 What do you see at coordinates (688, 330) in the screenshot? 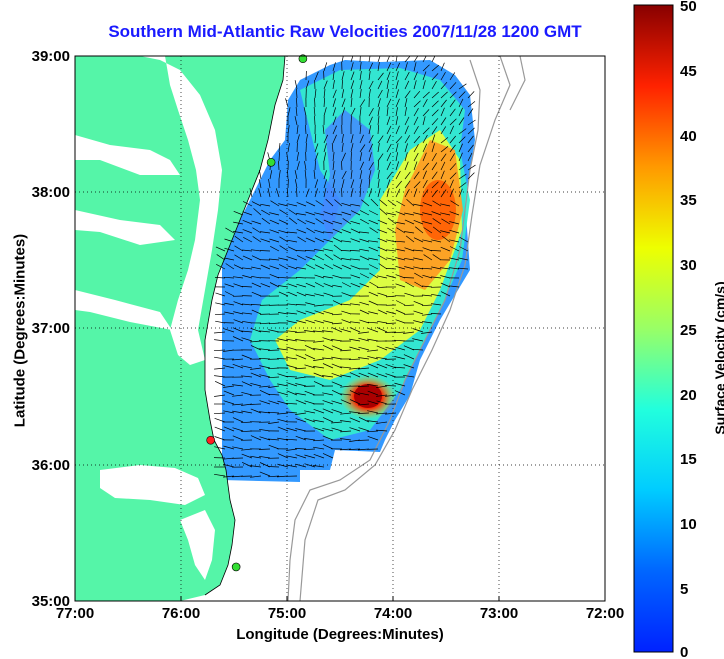
I see `colorbar-tick-label: 25` at bounding box center [688, 330].